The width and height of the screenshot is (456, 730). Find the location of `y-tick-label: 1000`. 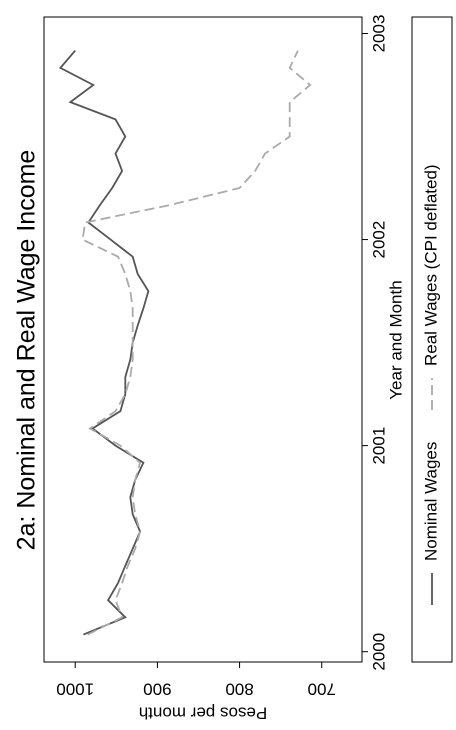

y-tick-label: 1000 is located at coordinates (75, 689).